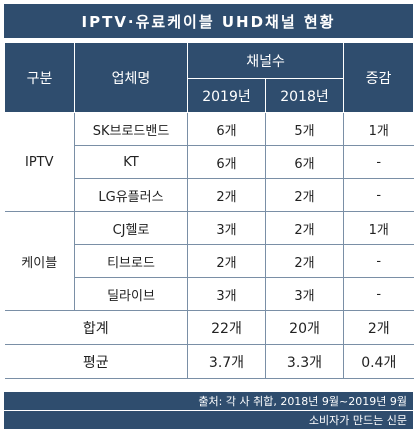 The width and height of the screenshot is (417, 430). What do you see at coordinates (208, 401) in the screenshot?
I see `source-note: 출처: 각 사 취합, 2018년 9월~2019년 9월` at bounding box center [208, 401].